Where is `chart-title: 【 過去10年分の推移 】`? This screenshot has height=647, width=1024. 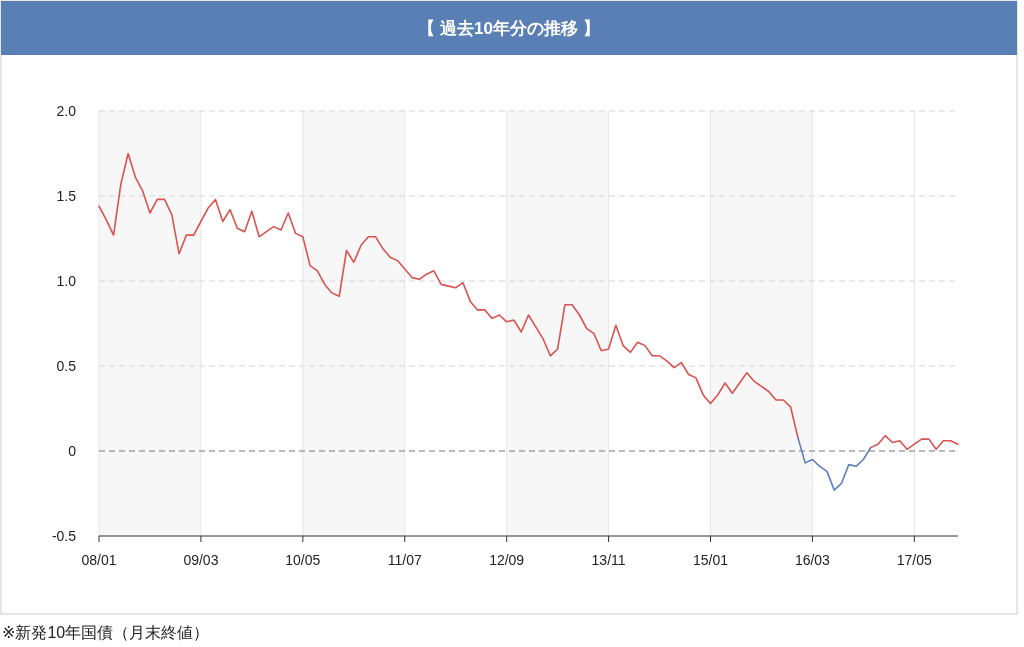 chart-title: 【 過去10年分の推移 】 is located at coordinates (509, 28).